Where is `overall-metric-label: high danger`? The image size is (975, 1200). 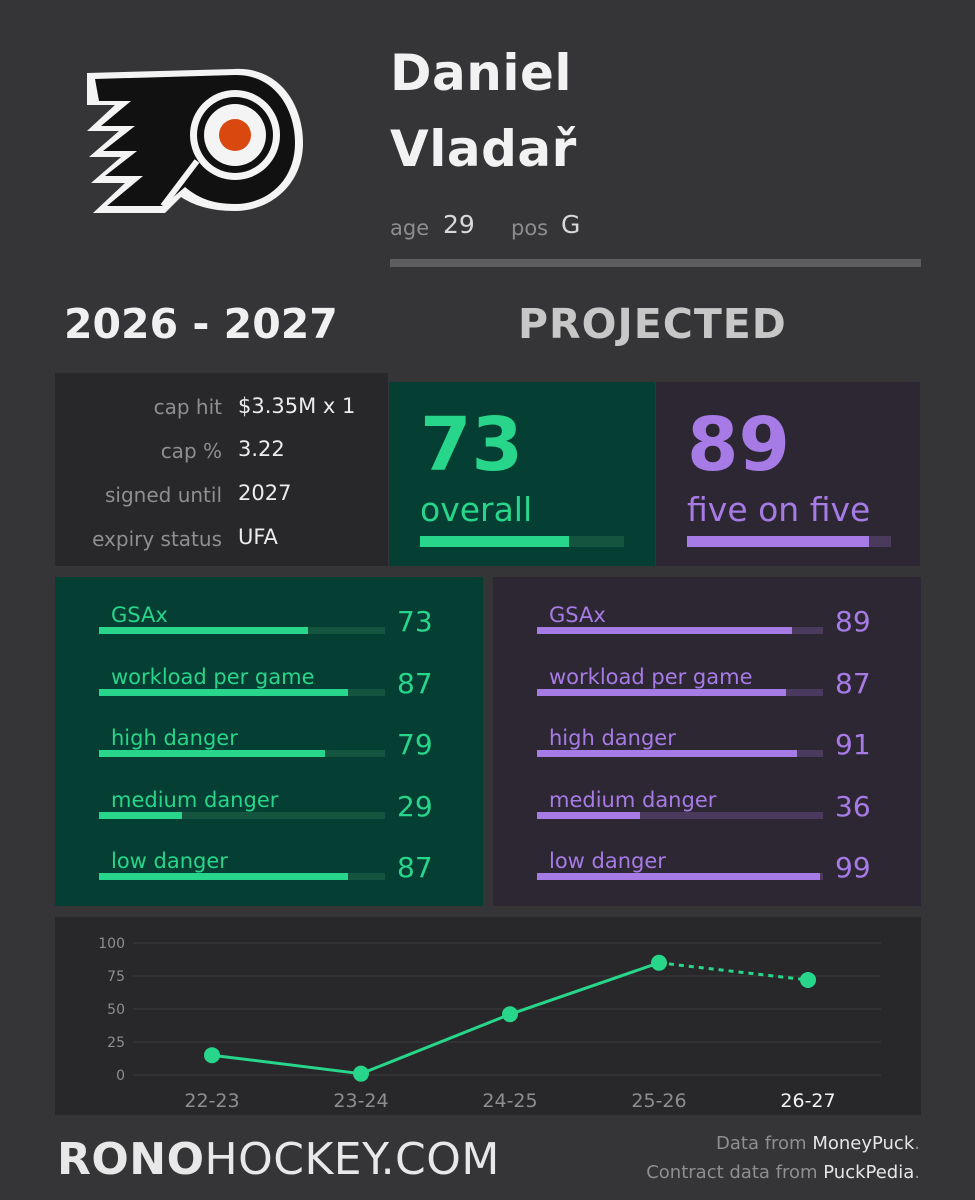 overall-metric-label: high danger is located at coordinates (174, 738).